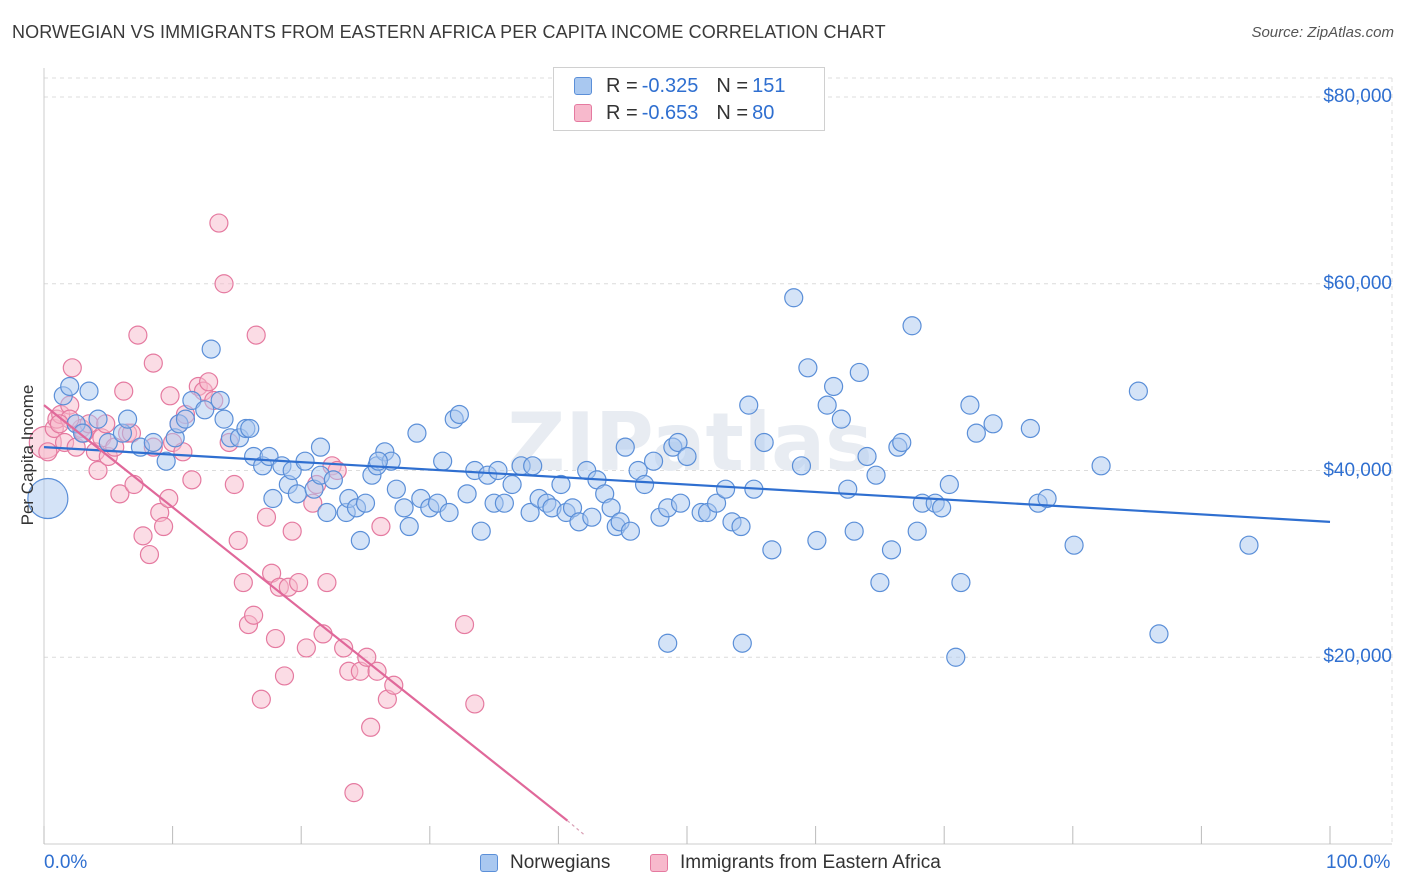 The image size is (1406, 892). Describe the element at coordinates (690, 442) in the screenshot. I see `watermark: ZIPatlas` at that location.